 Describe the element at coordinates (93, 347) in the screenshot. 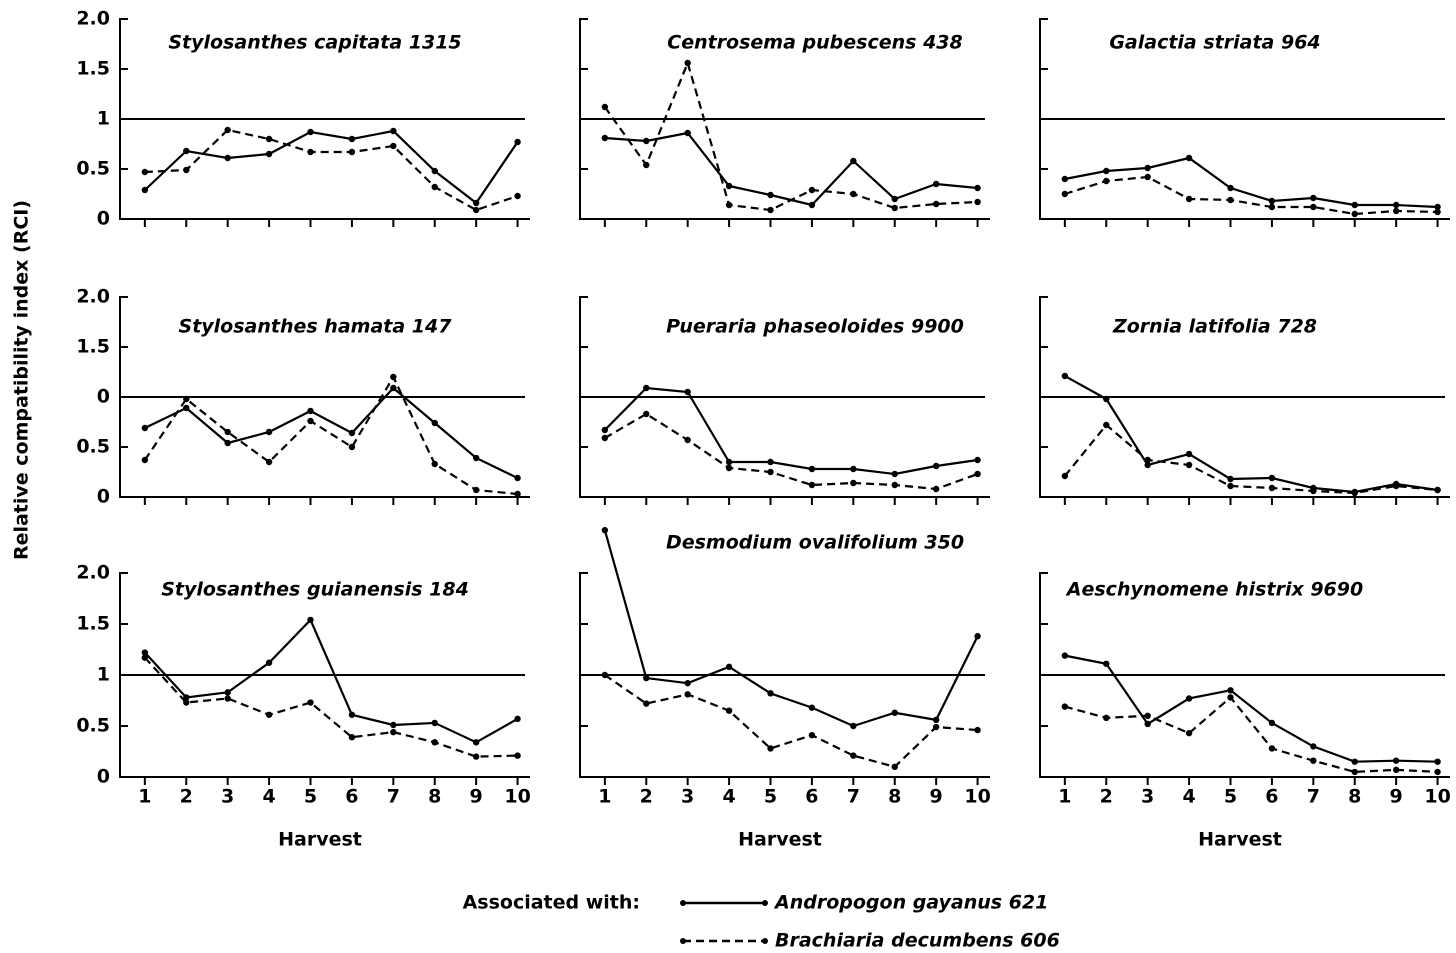

I see `y-tick-label: 1.5` at that location.